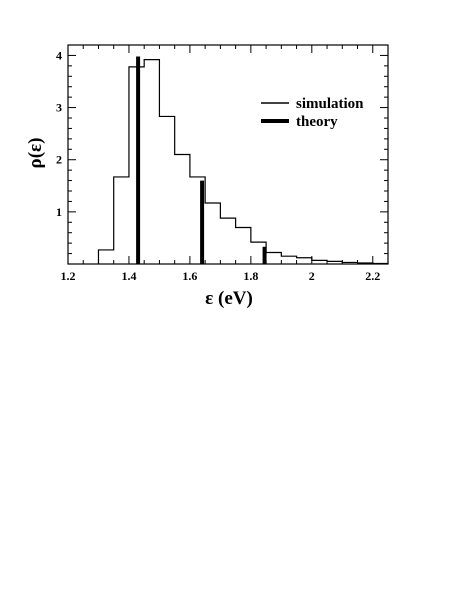  I want to click on y-tick-label: 2, so click(59, 160).